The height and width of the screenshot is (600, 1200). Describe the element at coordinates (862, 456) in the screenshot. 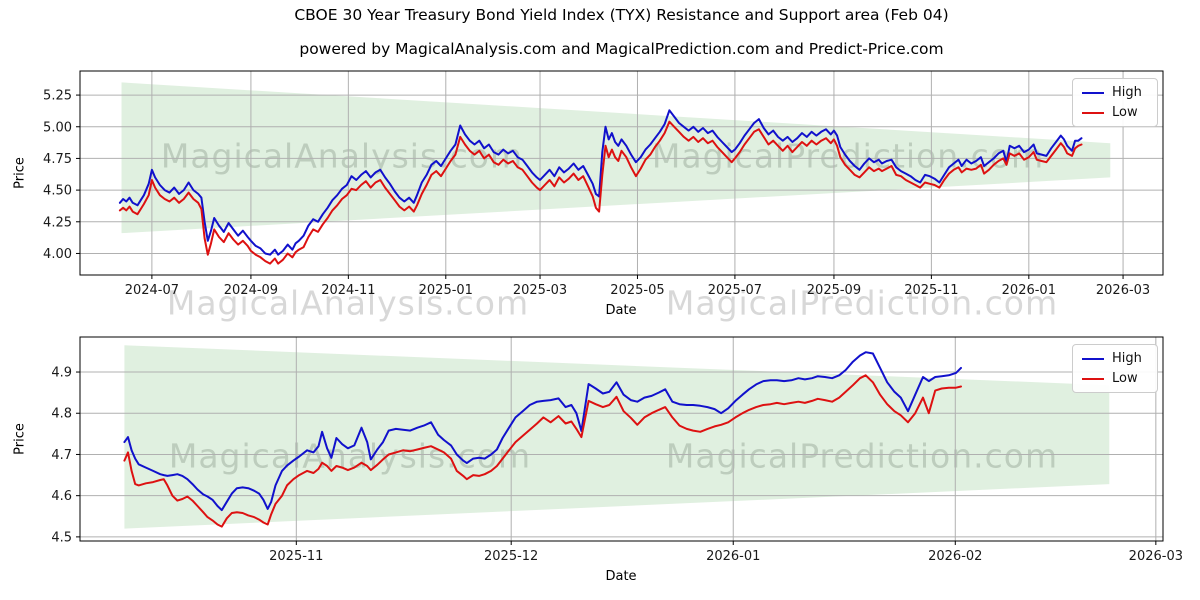

I see `watermark-prediction-bottom: MagicalPrediction.com` at that location.